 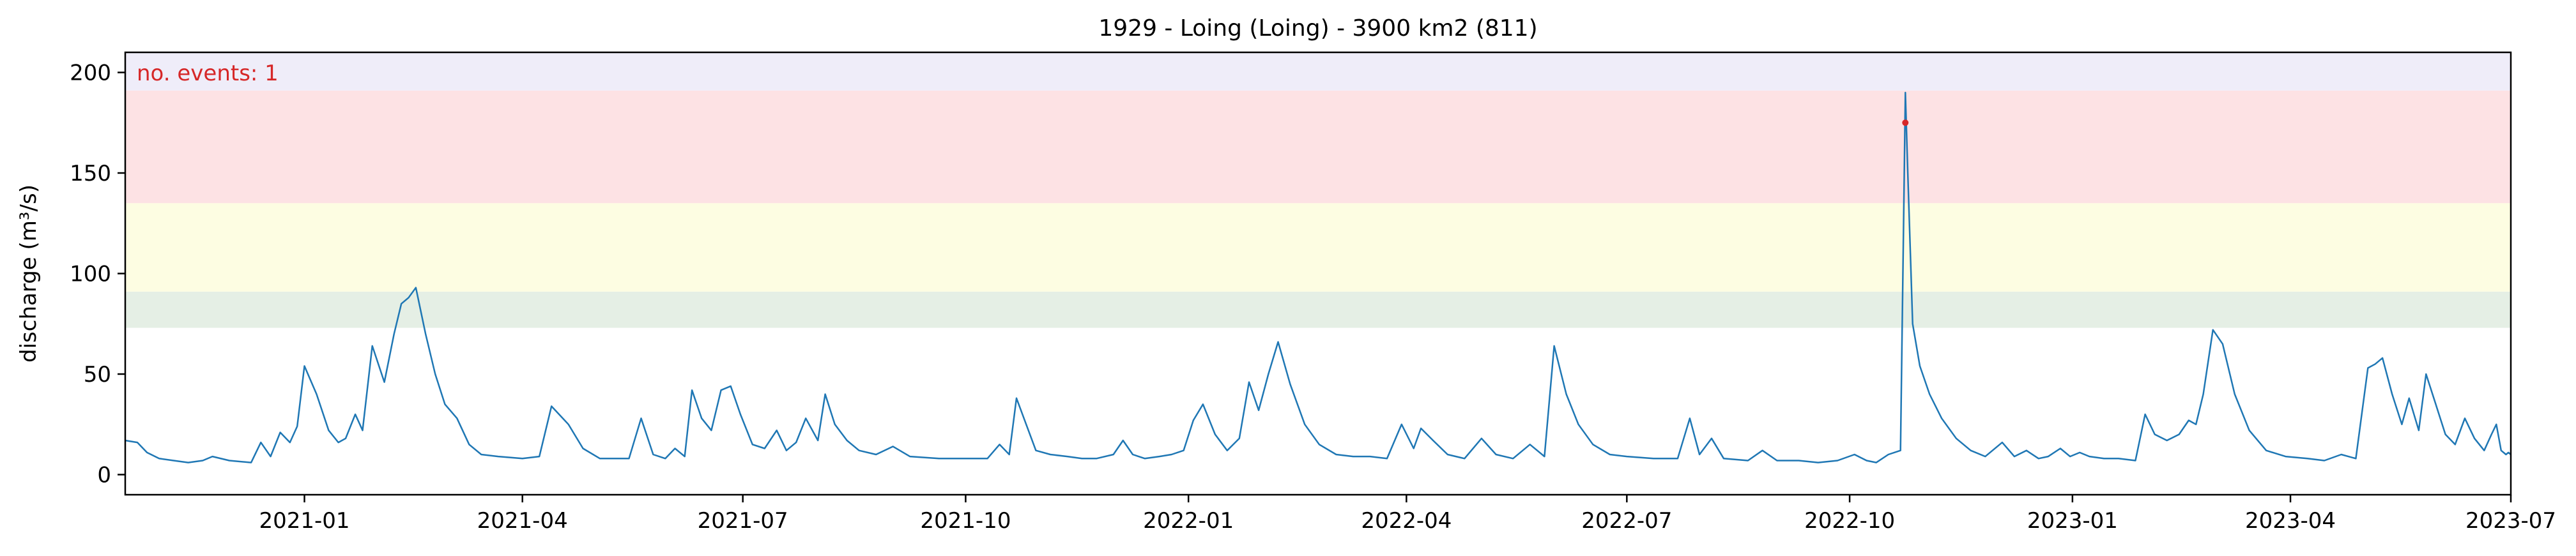 I want to click on x-tick-label: 2022-01, so click(x=1188, y=521).